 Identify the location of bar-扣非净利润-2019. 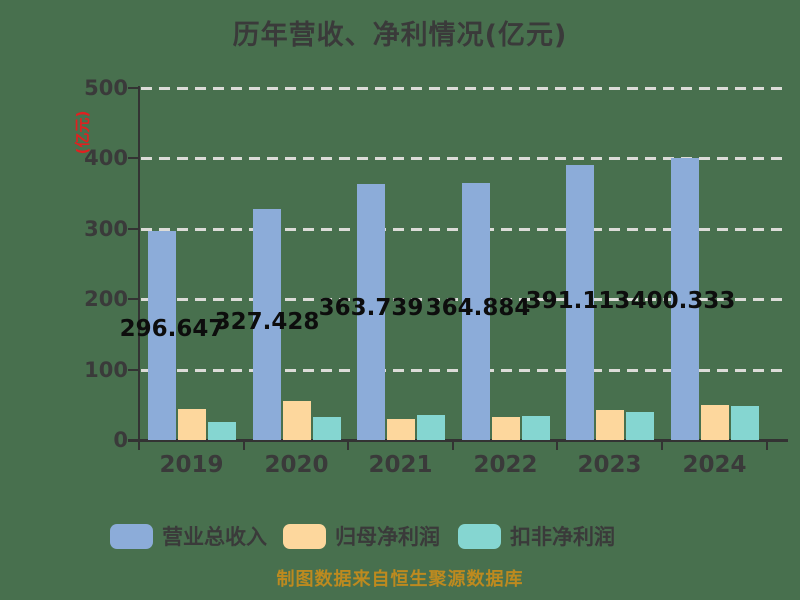
(222, 430).